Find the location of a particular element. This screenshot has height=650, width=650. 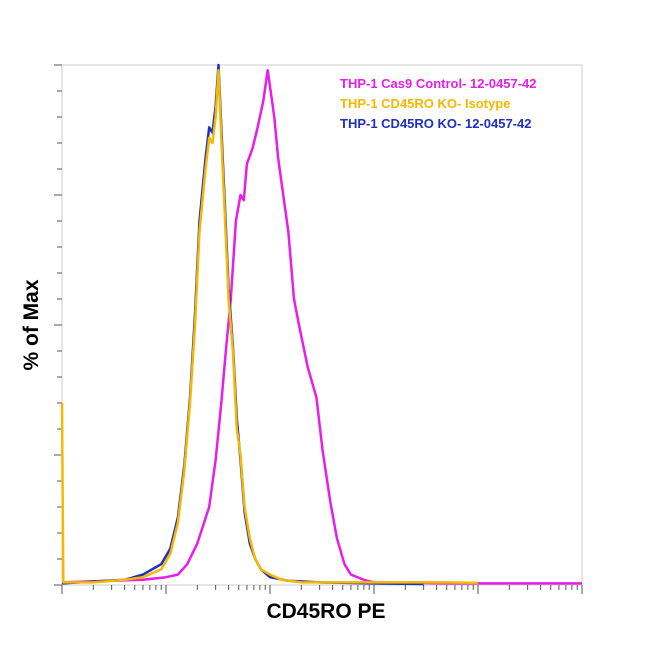

legend-entry-2: THP-1 CD45RO KO- Isotype is located at coordinates (425, 103).